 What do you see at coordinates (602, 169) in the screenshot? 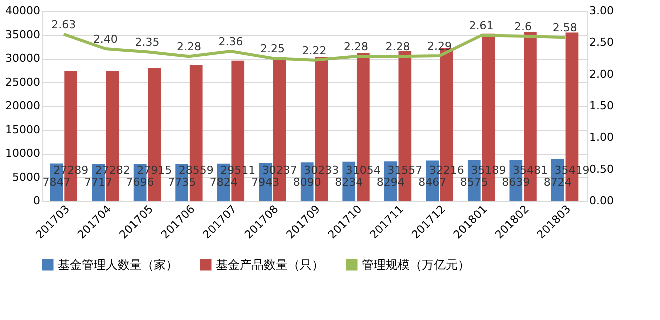
I see `y2-tick-label: 0.50` at bounding box center [602, 169].